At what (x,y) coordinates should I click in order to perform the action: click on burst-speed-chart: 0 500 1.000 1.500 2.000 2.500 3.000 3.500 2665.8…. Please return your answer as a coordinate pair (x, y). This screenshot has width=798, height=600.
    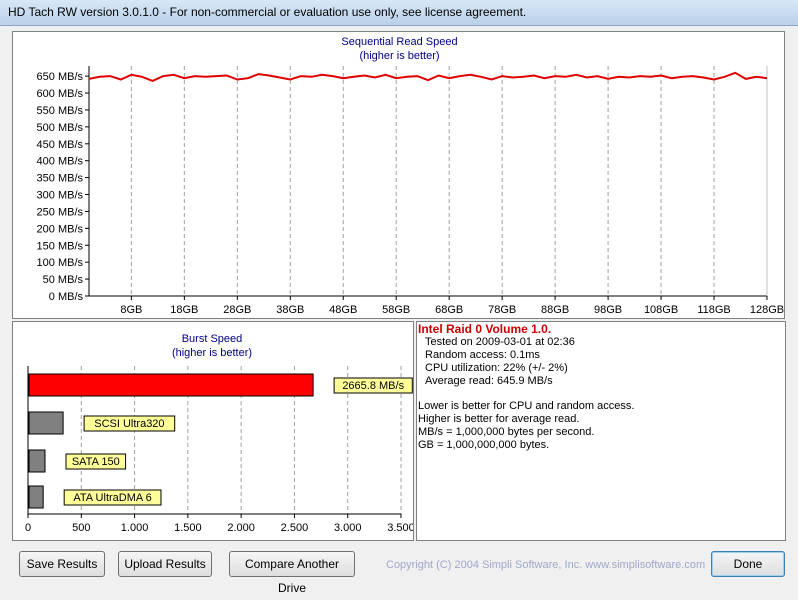
    Looking at the image, I should click on (219, 450).